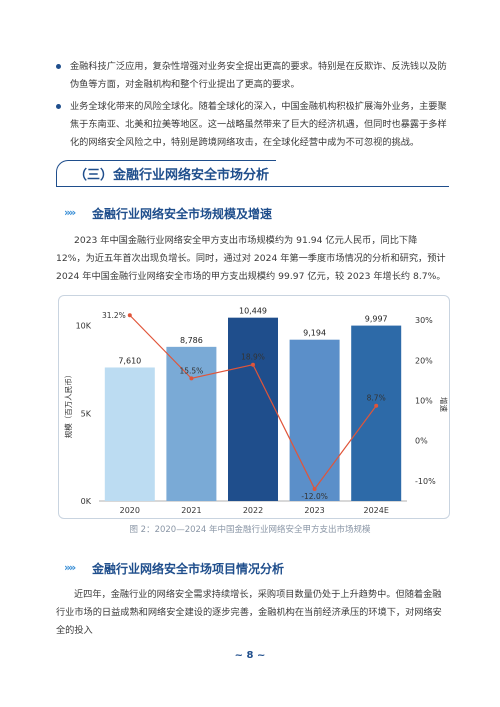 Image resolution: width=500 pixels, height=707 pixels. What do you see at coordinates (314, 496) in the screenshot?
I see `growth-value-label: -12.0%` at bounding box center [314, 496].